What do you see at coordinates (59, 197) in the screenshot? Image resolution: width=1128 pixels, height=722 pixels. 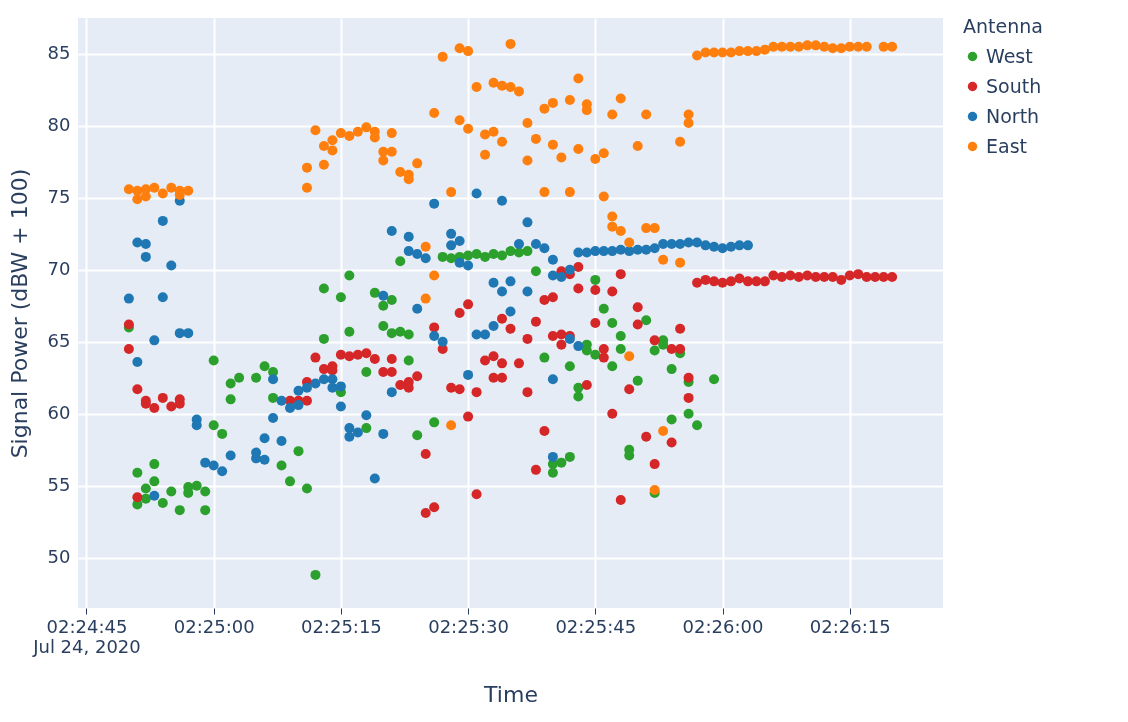 I see `y-tick-label: 75` at bounding box center [59, 197].